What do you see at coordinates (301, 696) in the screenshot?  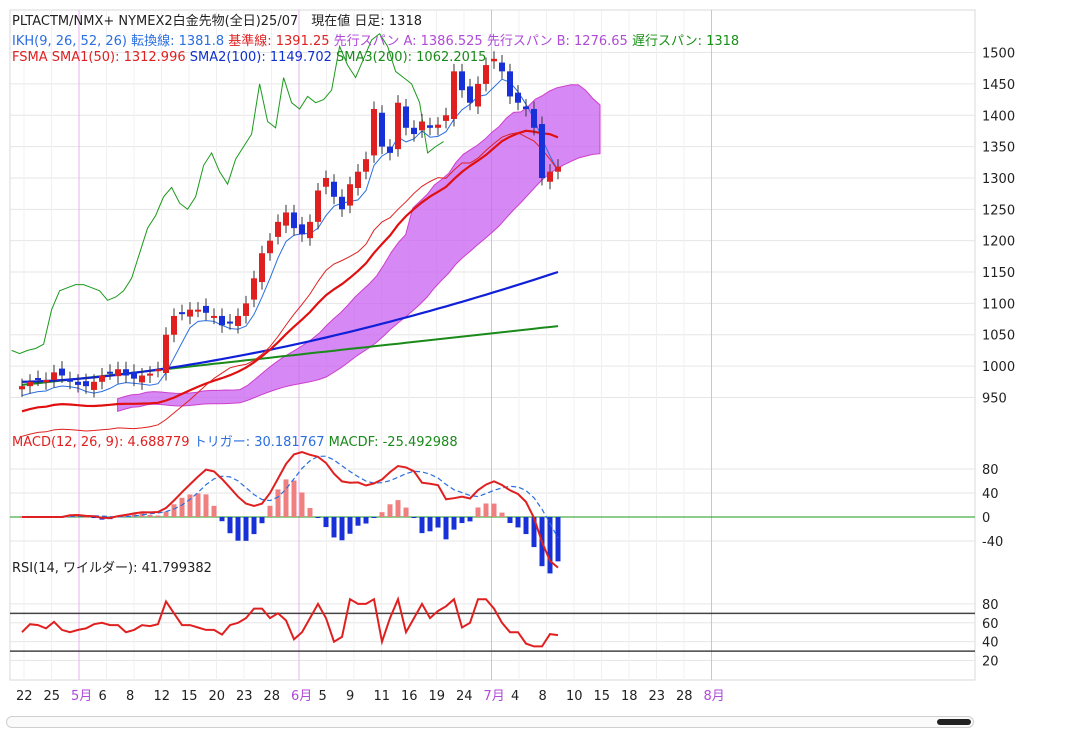 I see `x-tick-label: 6月` at bounding box center [301, 696].